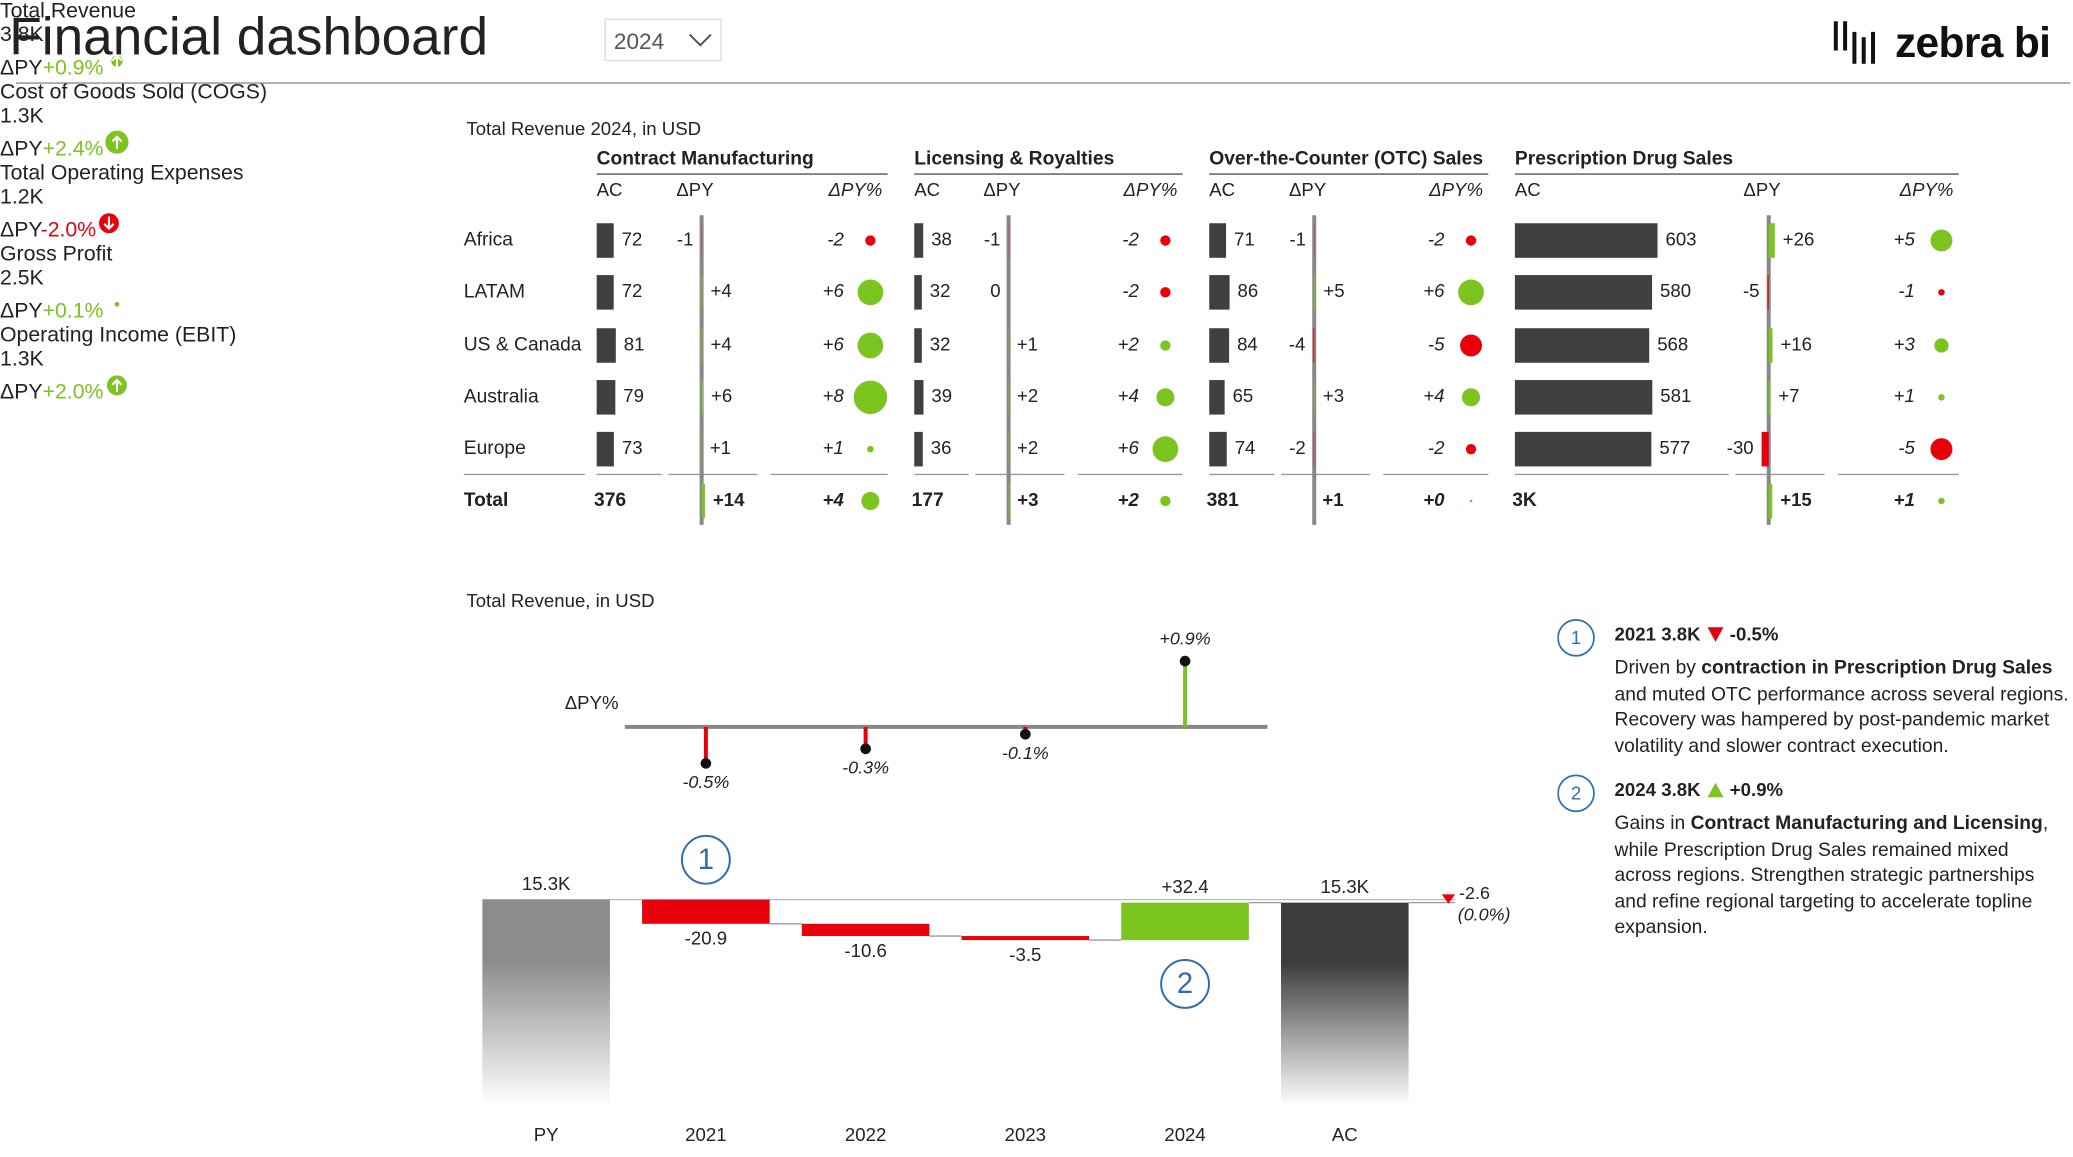 The width and height of the screenshot is (2073, 1157). I want to click on delta-label: -10.6, so click(865, 950).